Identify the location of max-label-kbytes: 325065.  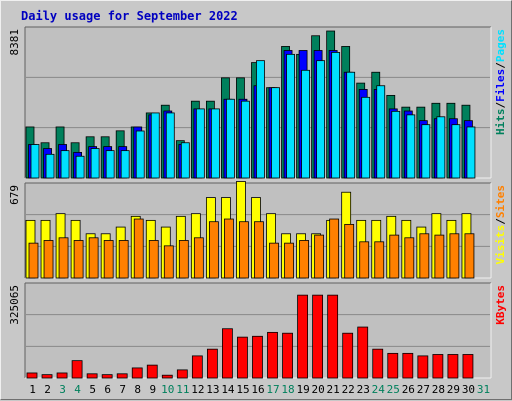
(14, 305).